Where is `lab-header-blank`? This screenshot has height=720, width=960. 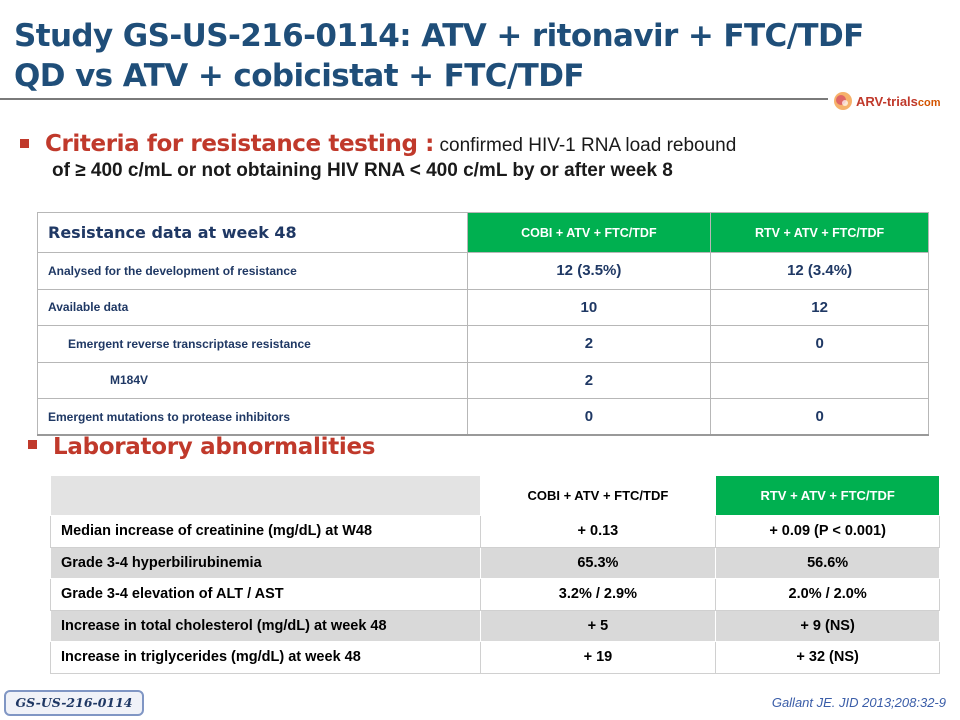 lab-header-blank is located at coordinates (265, 495).